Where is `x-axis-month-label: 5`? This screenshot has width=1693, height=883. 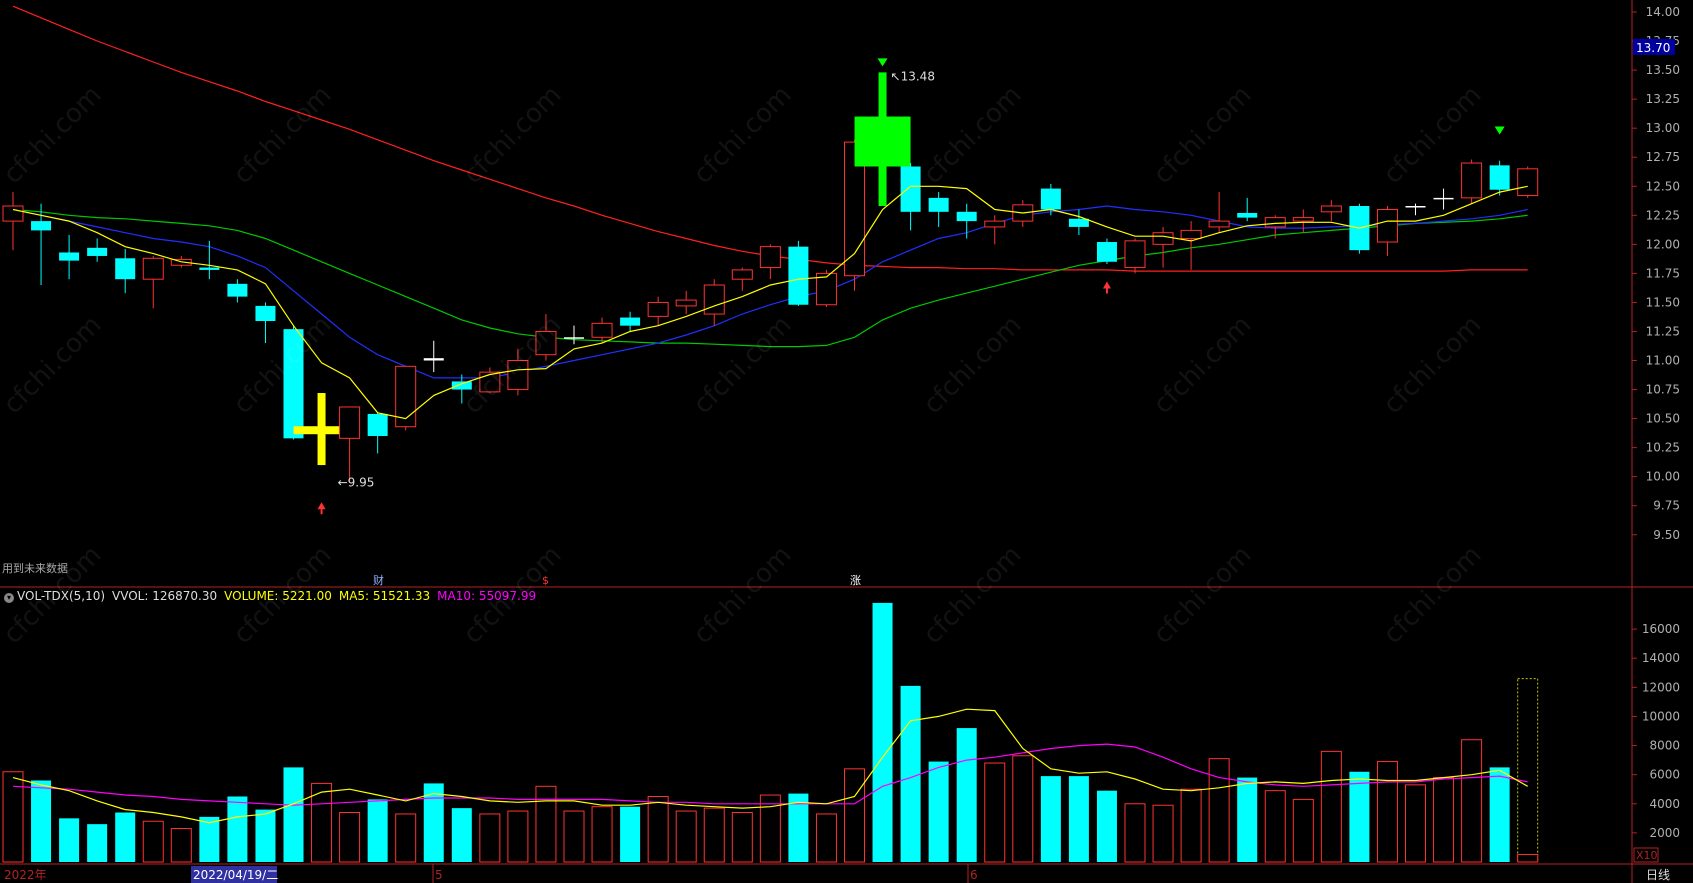
x-axis-month-label: 5 is located at coordinates (439, 875).